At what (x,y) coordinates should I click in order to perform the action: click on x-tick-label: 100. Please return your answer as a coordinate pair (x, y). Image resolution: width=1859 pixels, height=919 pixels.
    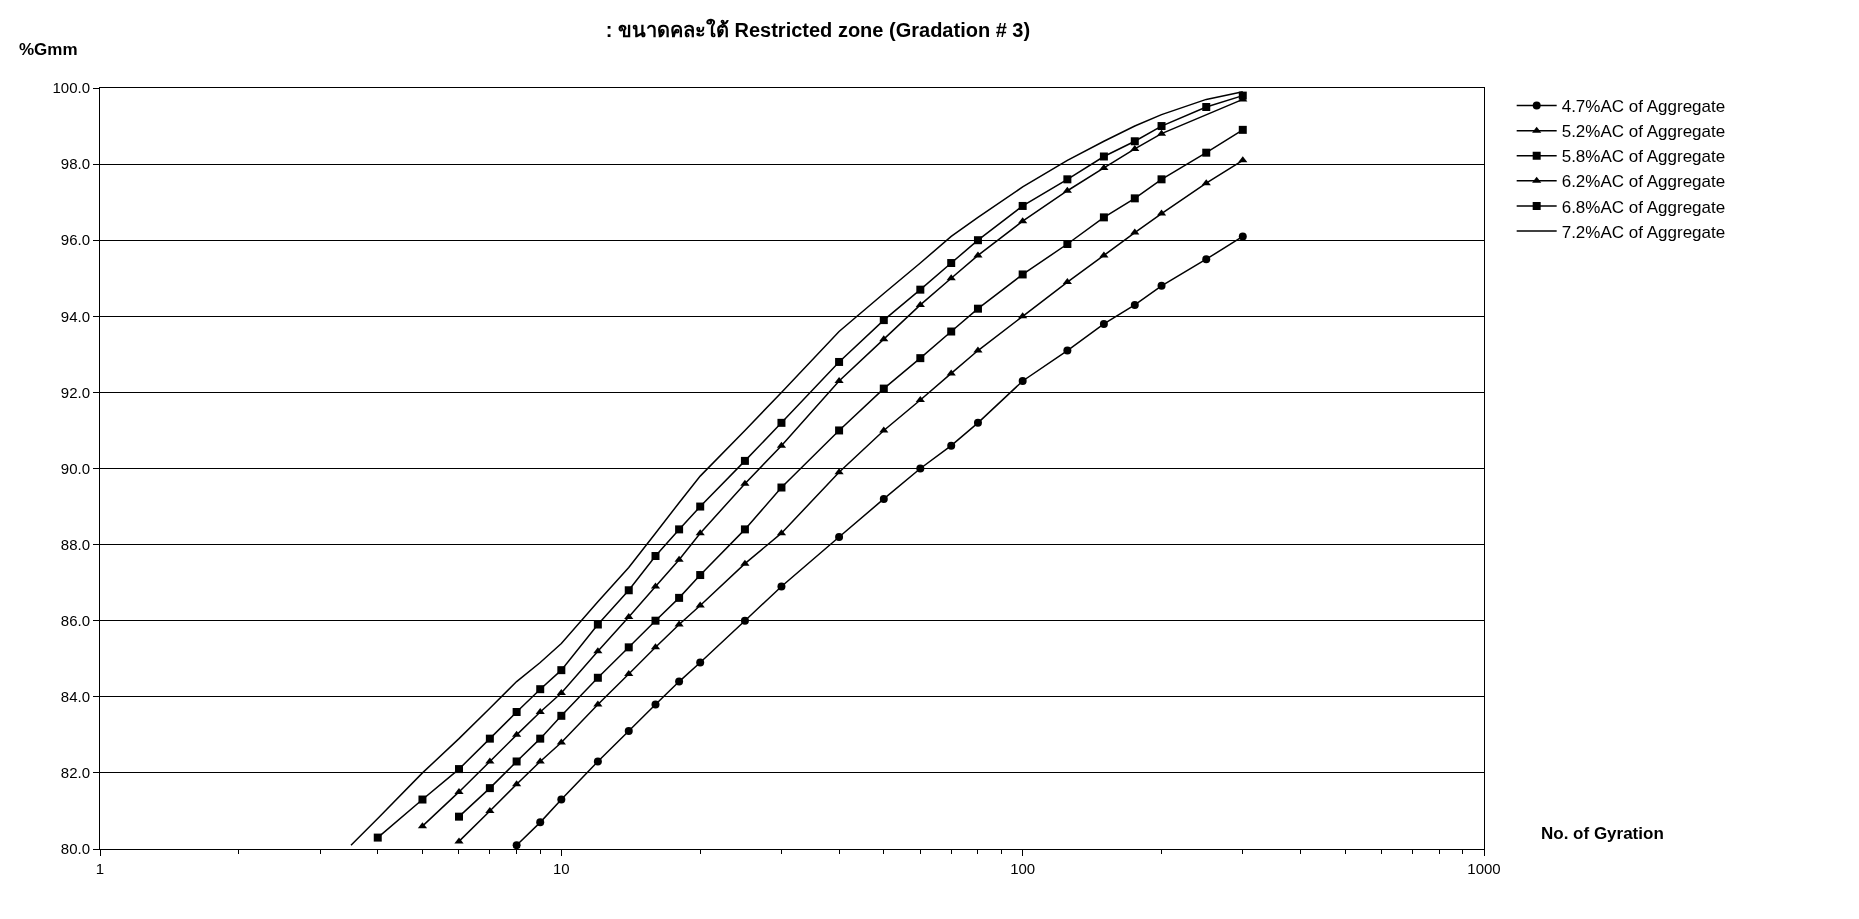
    Looking at the image, I should click on (1023, 868).